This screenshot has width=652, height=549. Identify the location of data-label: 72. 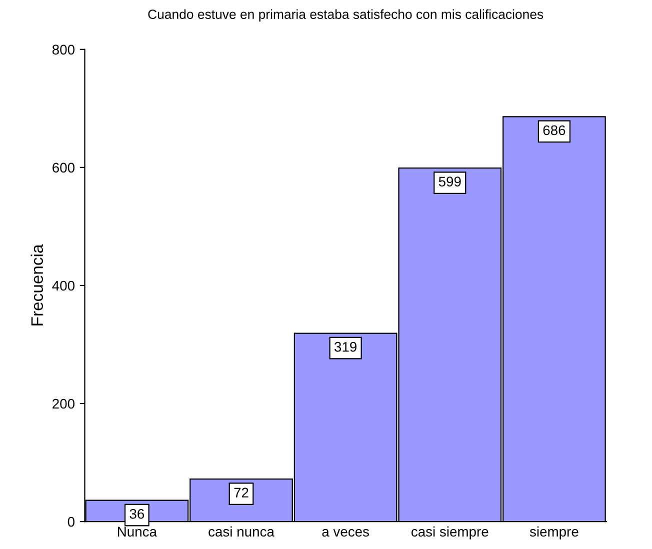
(241, 493).